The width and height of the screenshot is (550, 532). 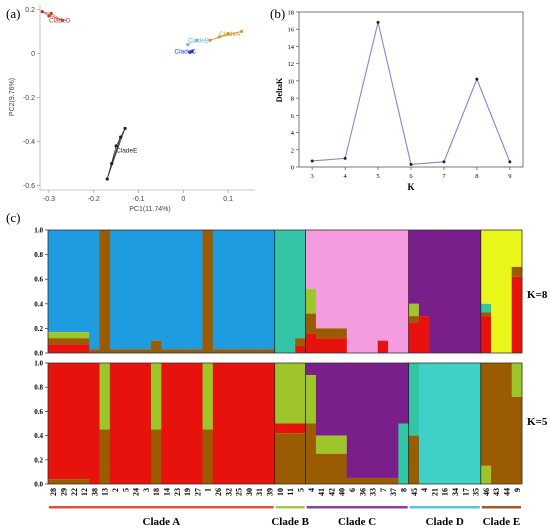 I want to click on sample-label: 43, so click(x=496, y=492).